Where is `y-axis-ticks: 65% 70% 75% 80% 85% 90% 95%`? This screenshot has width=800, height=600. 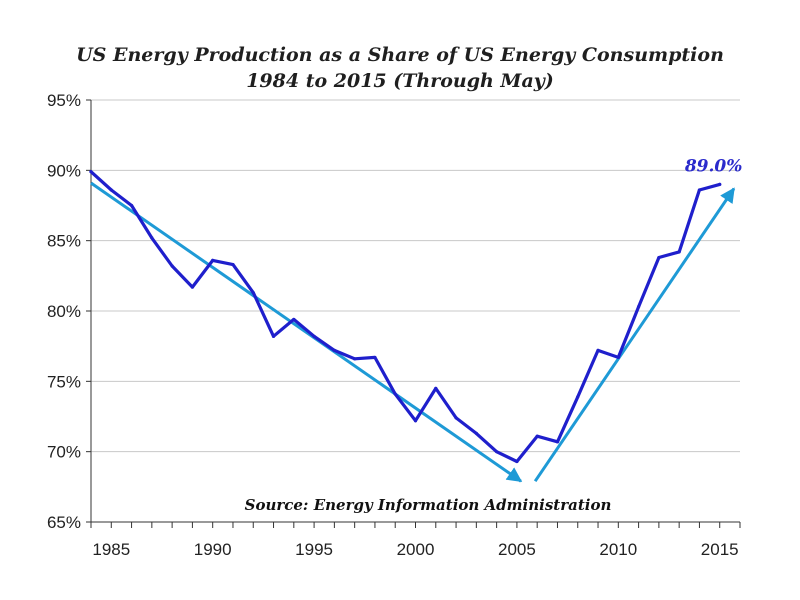
y-axis-ticks: 65% 70% 75% 80% 85% 90% 95% is located at coordinates (64, 311).